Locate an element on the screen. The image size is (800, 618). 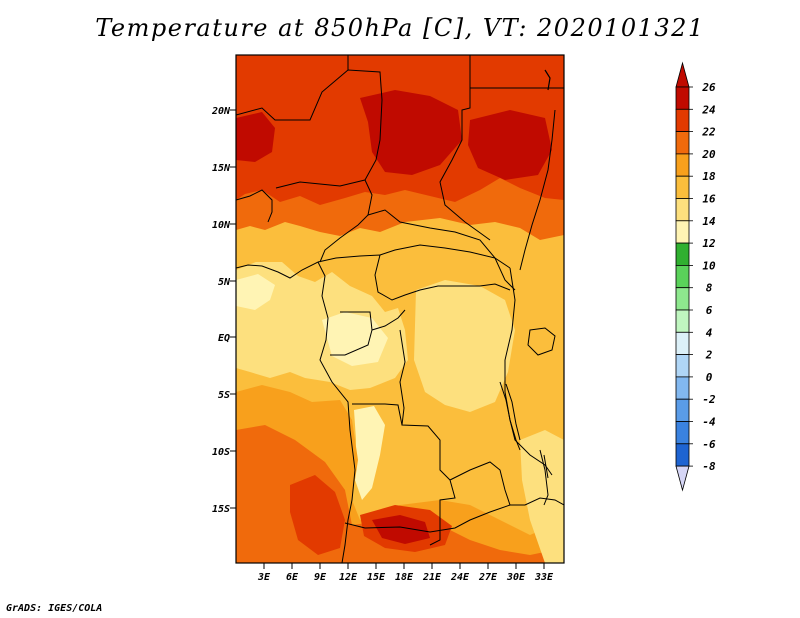
colorbar-label: 24 is located at coordinates (708, 109).